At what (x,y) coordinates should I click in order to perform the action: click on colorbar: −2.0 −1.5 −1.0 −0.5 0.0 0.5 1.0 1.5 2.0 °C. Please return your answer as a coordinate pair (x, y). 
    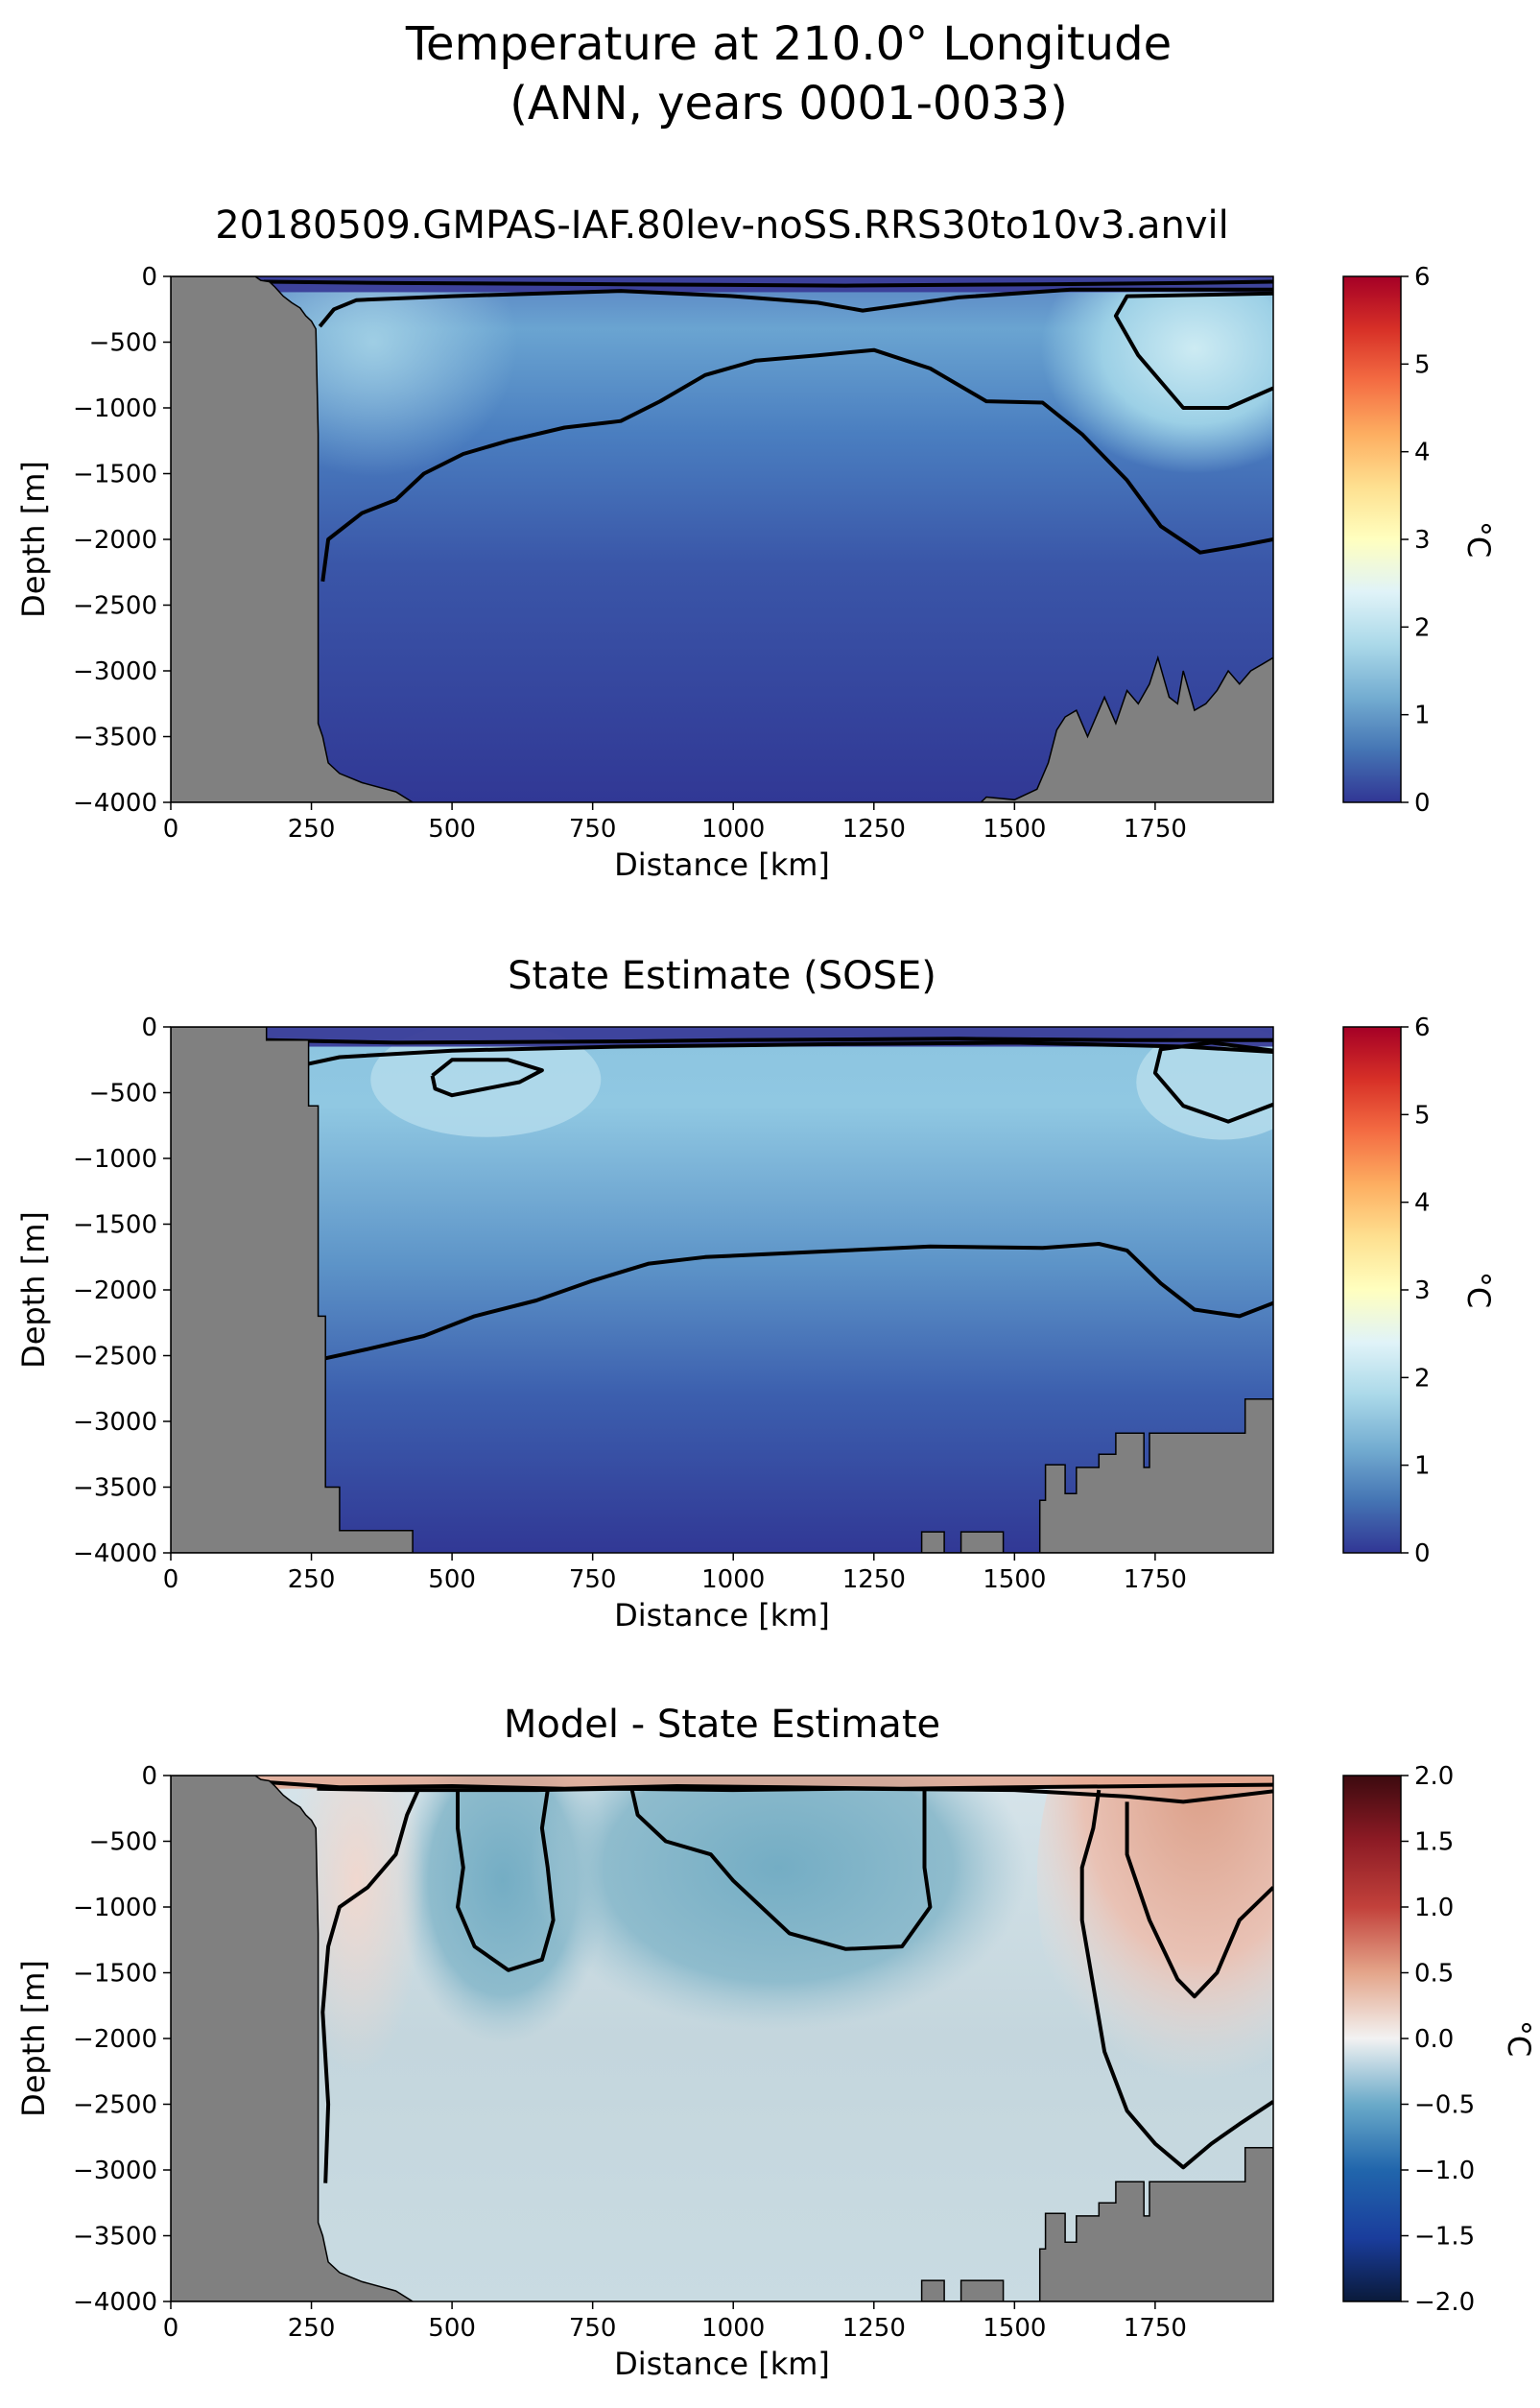
    Looking at the image, I should click on (1439, 2039).